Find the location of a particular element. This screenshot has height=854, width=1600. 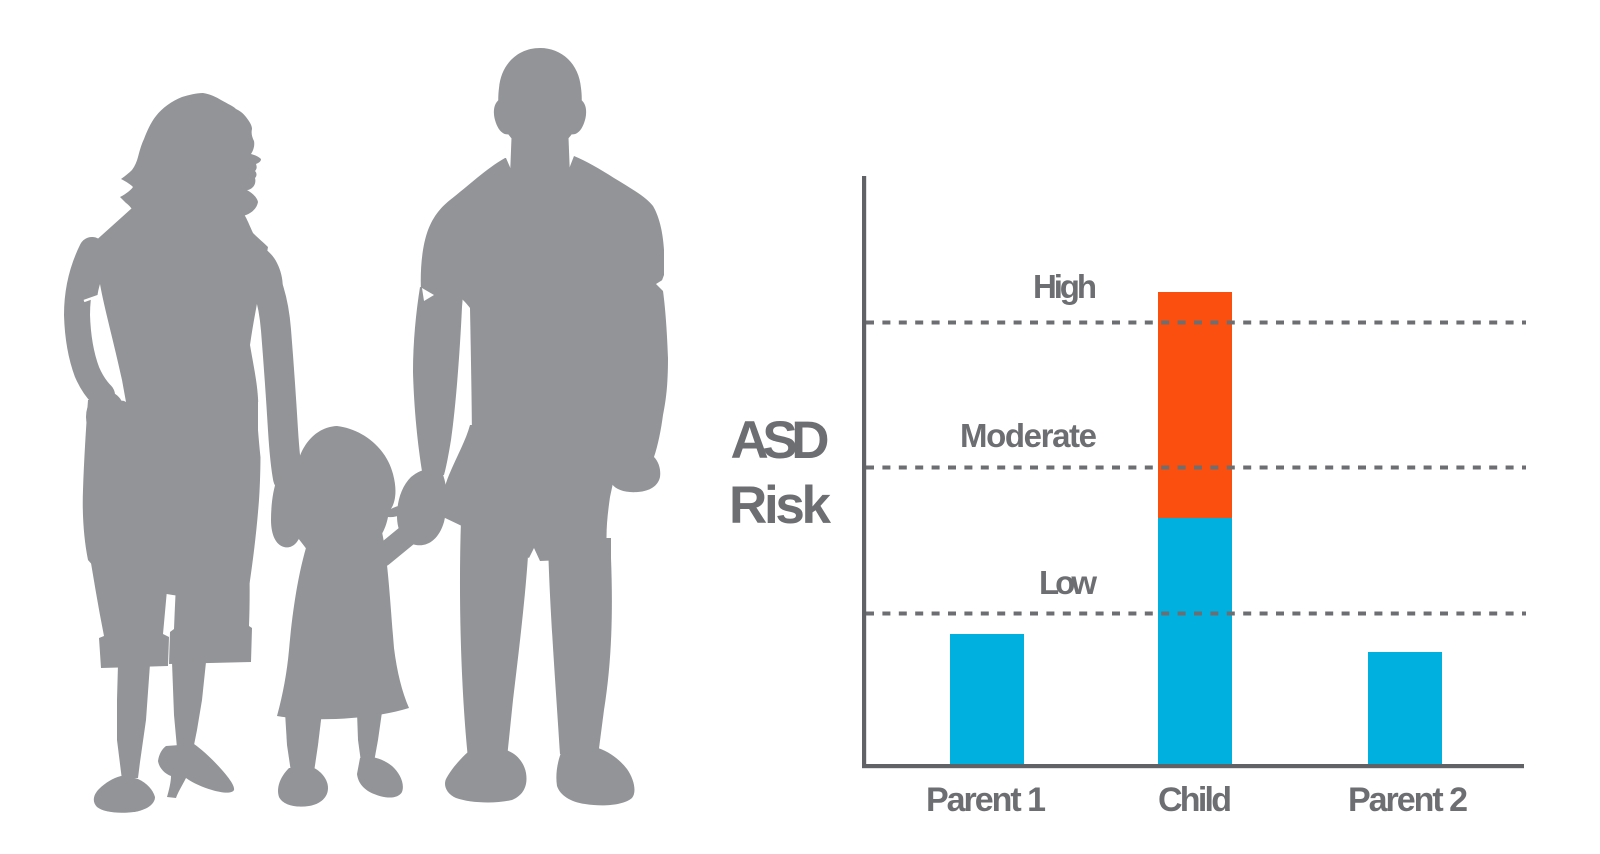

svg-text: Low is located at coordinates (1068, 582).